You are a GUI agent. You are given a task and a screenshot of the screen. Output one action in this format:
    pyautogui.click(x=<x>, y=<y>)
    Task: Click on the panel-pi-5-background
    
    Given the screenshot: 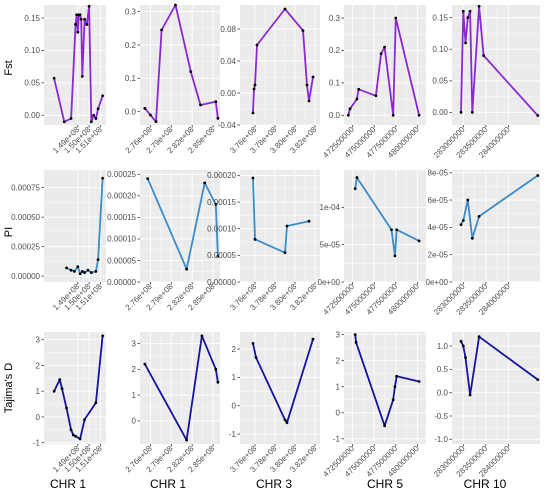 What is the action you would take?
    pyautogui.click(x=496, y=226)
    